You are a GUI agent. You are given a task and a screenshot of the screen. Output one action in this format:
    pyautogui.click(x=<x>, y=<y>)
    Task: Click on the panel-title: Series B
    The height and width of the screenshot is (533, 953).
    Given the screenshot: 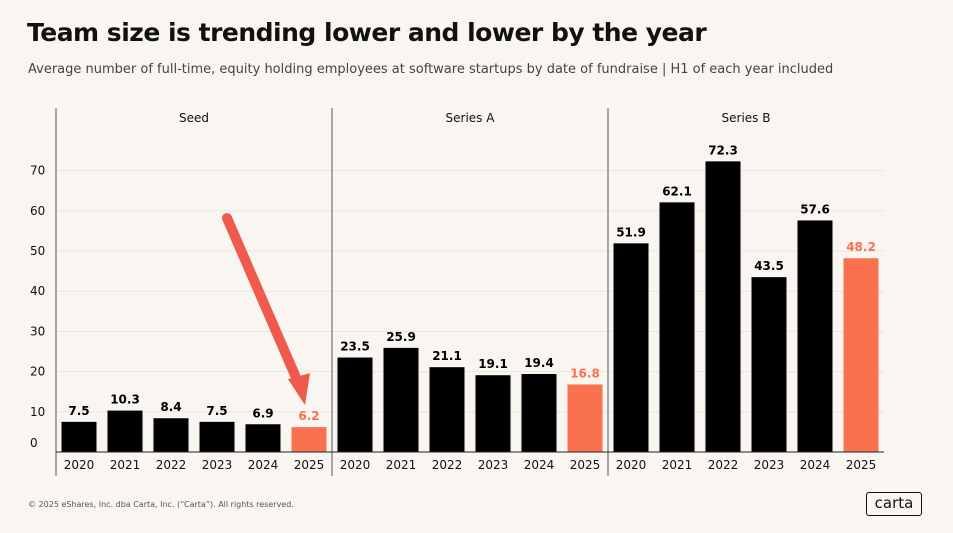 What is the action you would take?
    pyautogui.click(x=746, y=118)
    